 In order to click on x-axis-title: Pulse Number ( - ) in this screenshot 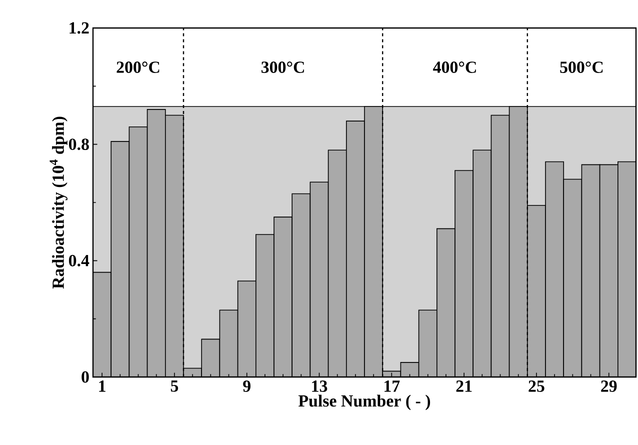, I will do `click(364, 402)`.